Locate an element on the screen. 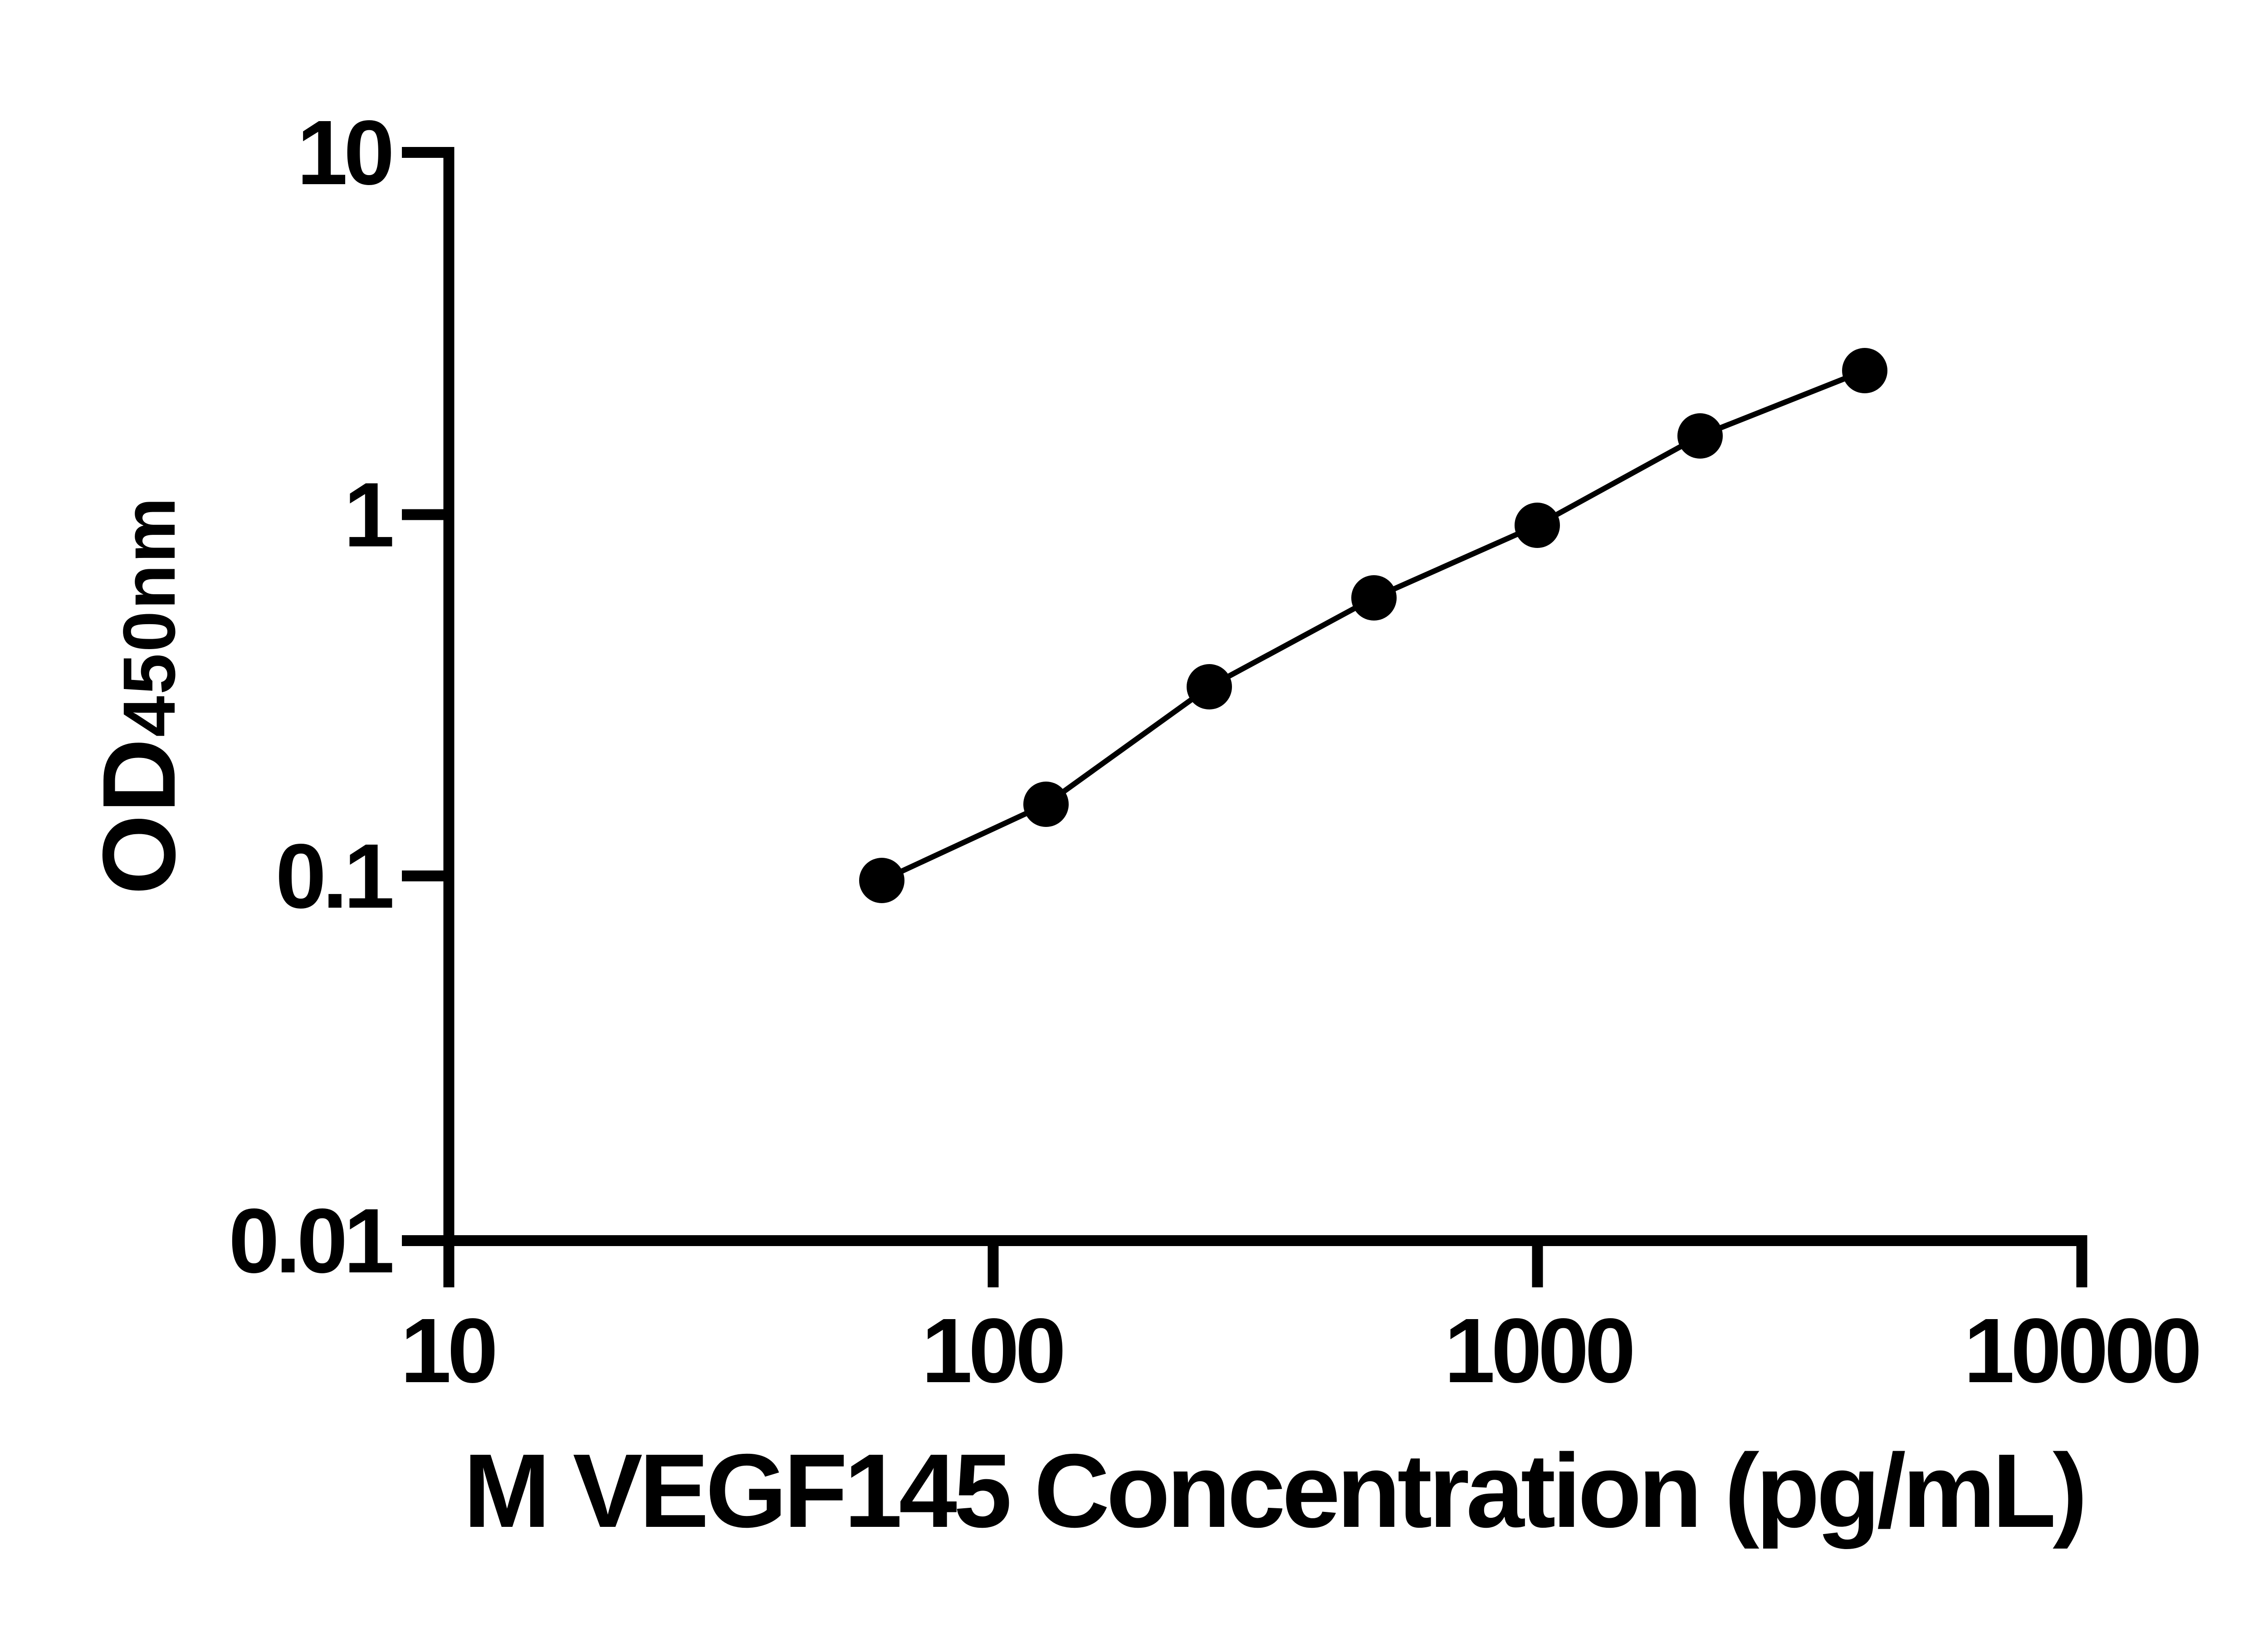 Image resolution: width=2268 pixels, height=1633 pixels. svg-text: 0.1 is located at coordinates (333, 876).